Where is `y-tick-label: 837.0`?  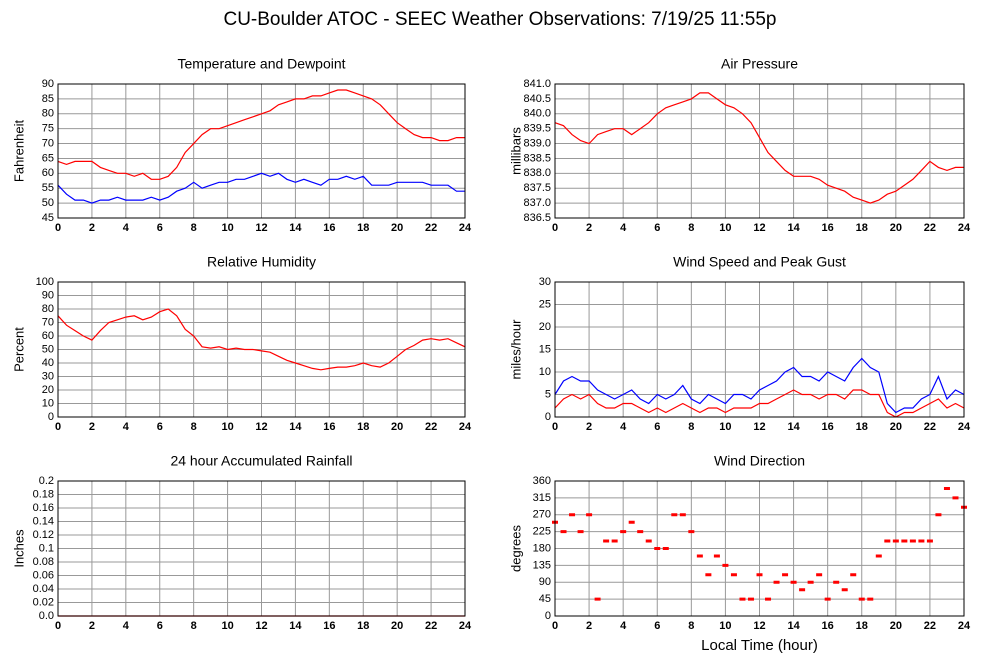 y-tick-label: 837.0 is located at coordinates (537, 203).